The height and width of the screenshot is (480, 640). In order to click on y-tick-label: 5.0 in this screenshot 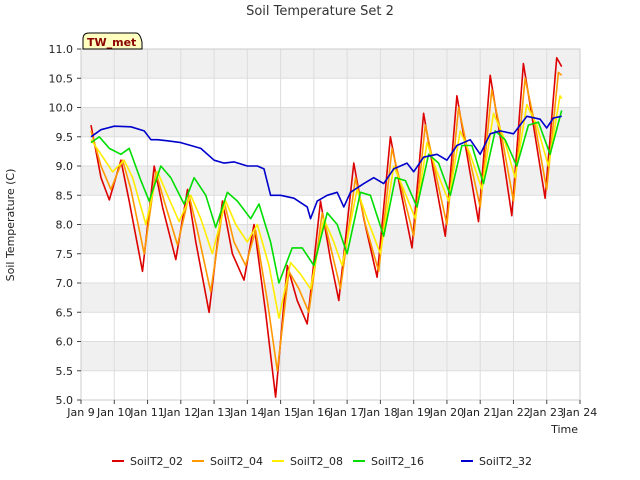, I will do `click(65, 400)`.